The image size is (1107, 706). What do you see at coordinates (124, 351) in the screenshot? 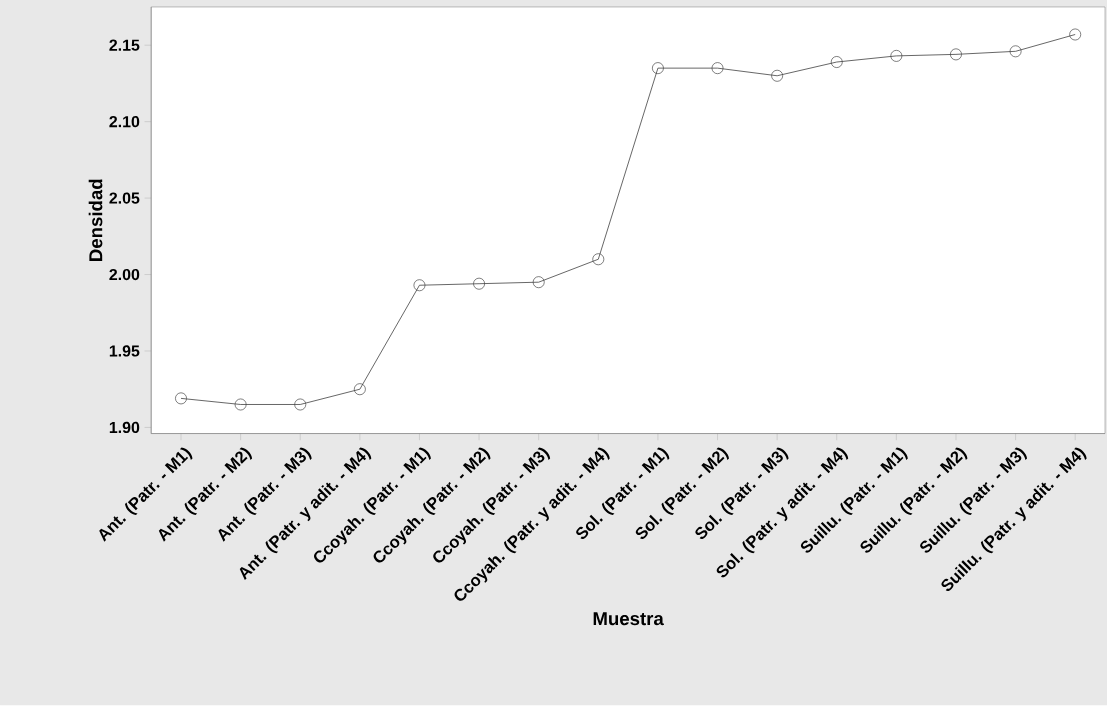
I see `y-tick-label: 1.95` at bounding box center [124, 351].